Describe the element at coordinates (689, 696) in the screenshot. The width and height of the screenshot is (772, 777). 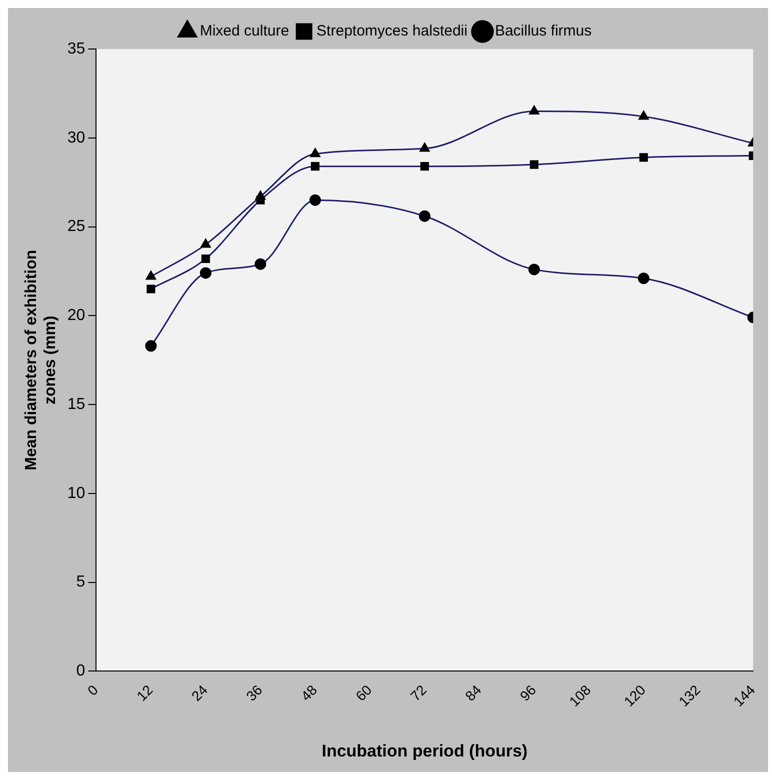
I see `x-tick-label: 132` at that location.